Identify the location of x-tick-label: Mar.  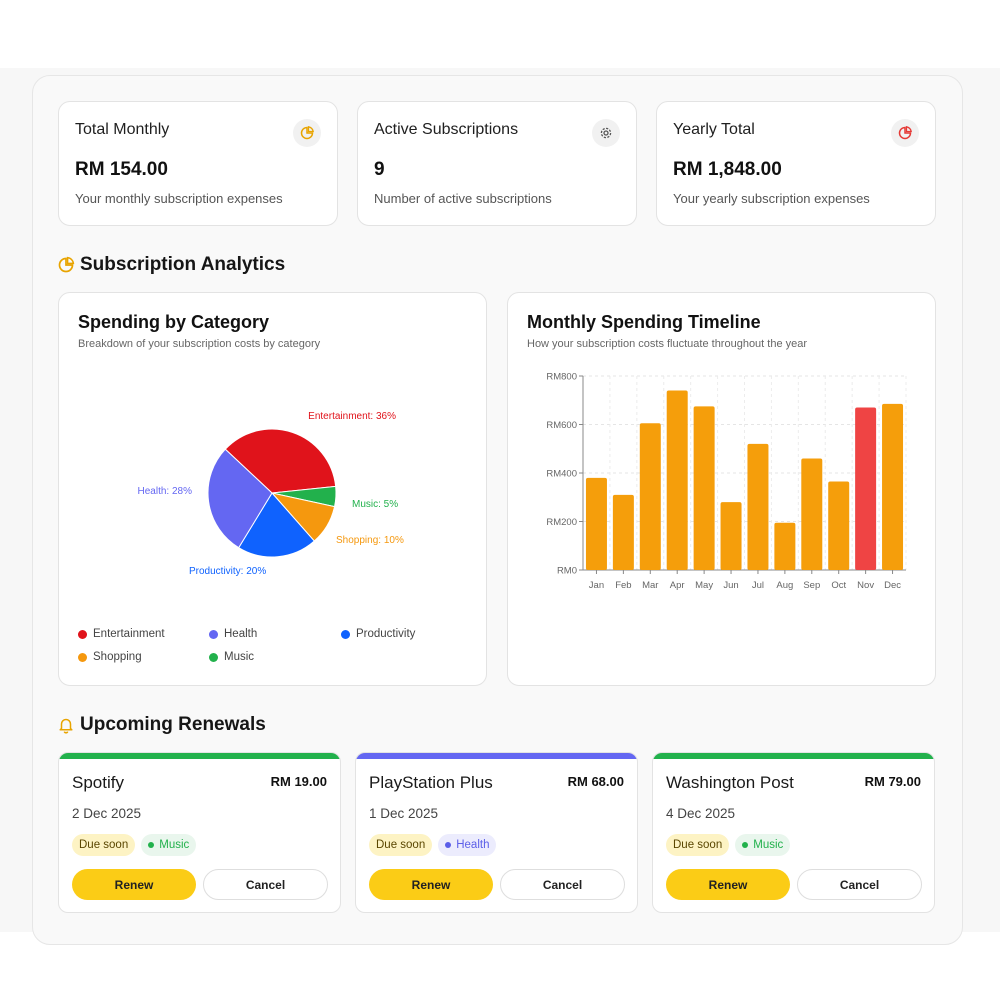
(650, 585).